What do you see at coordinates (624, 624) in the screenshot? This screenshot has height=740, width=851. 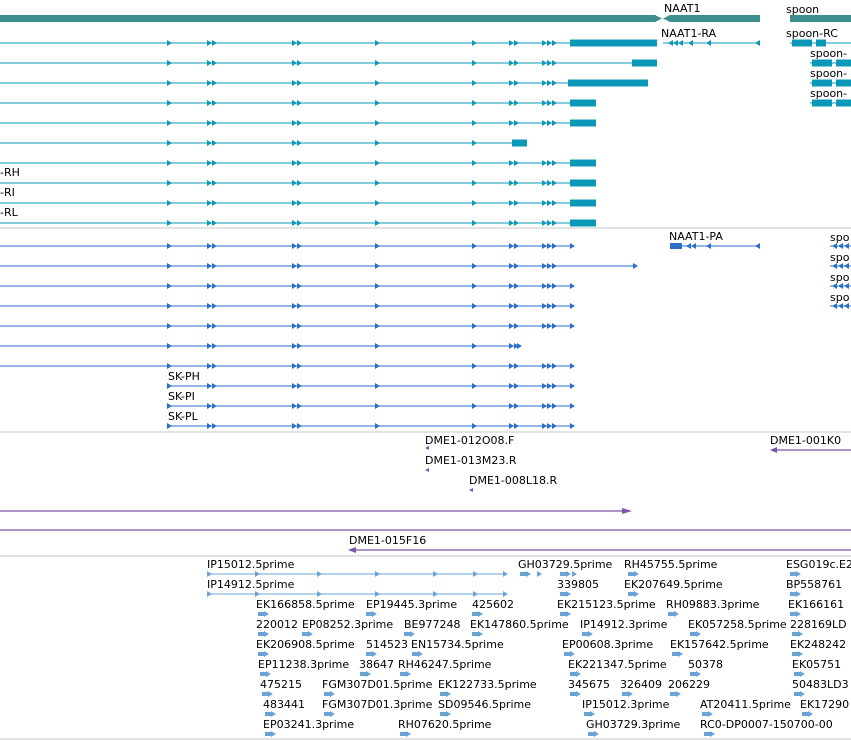 I see `est-label: IP14912.3prime` at bounding box center [624, 624].